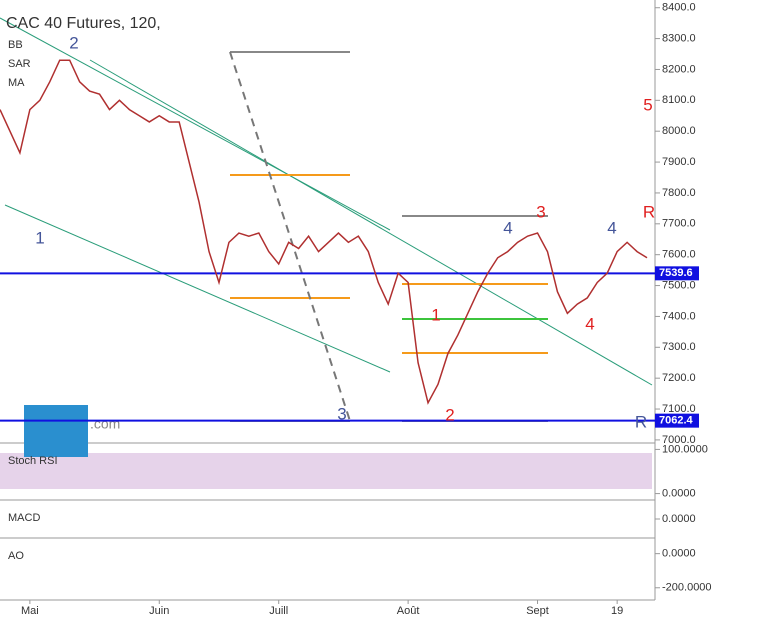 This screenshot has width=762, height=625. What do you see at coordinates (16, 83) in the screenshot?
I see `indicator-label: MA` at bounding box center [16, 83].